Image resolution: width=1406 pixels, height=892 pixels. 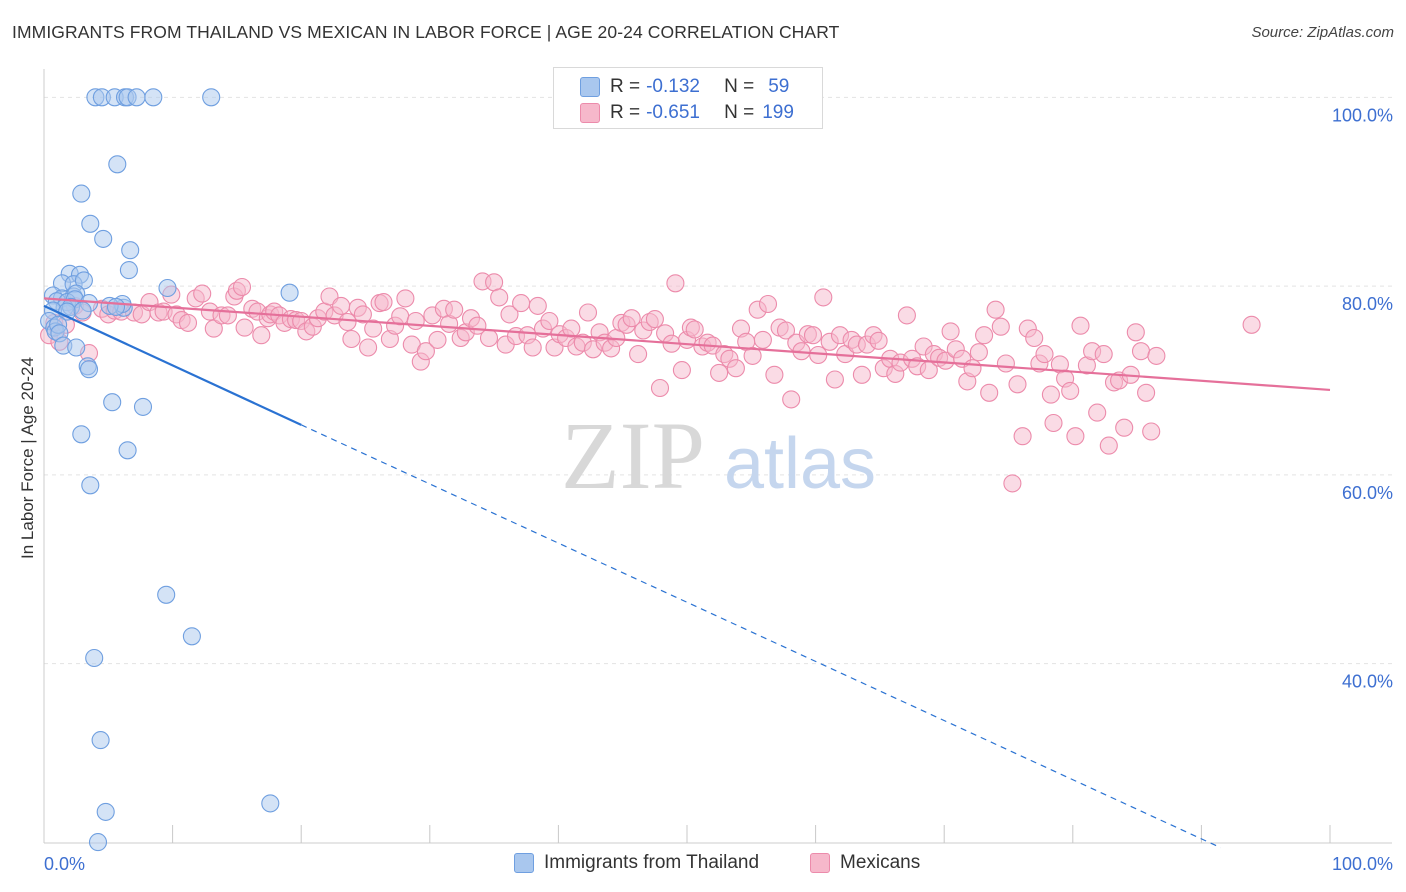 I want to click on legend-item-thailand: Immigrants from Thailand, so click(x=636, y=863).